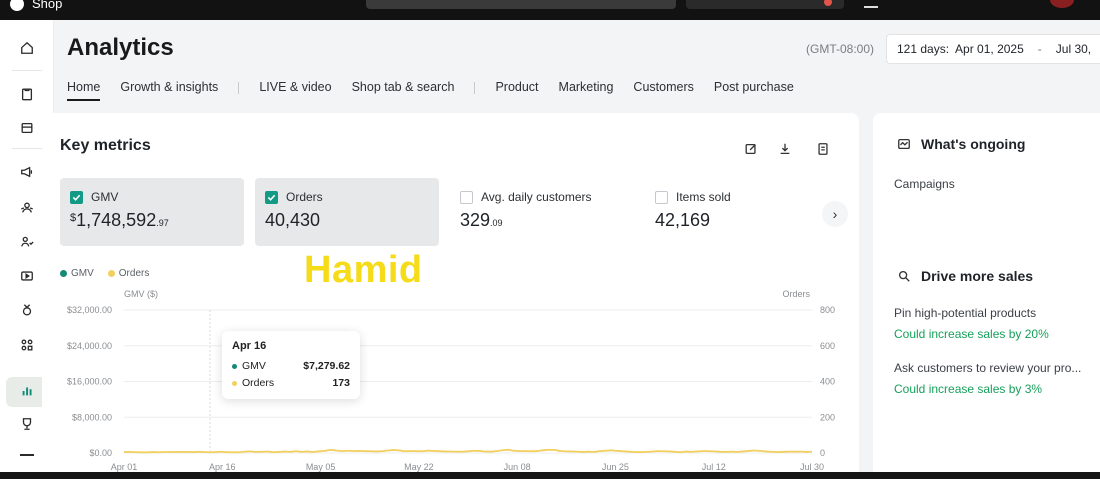 This screenshot has height=479, width=1100. I want to click on y-tick-label: $8,000.00, so click(92, 417).